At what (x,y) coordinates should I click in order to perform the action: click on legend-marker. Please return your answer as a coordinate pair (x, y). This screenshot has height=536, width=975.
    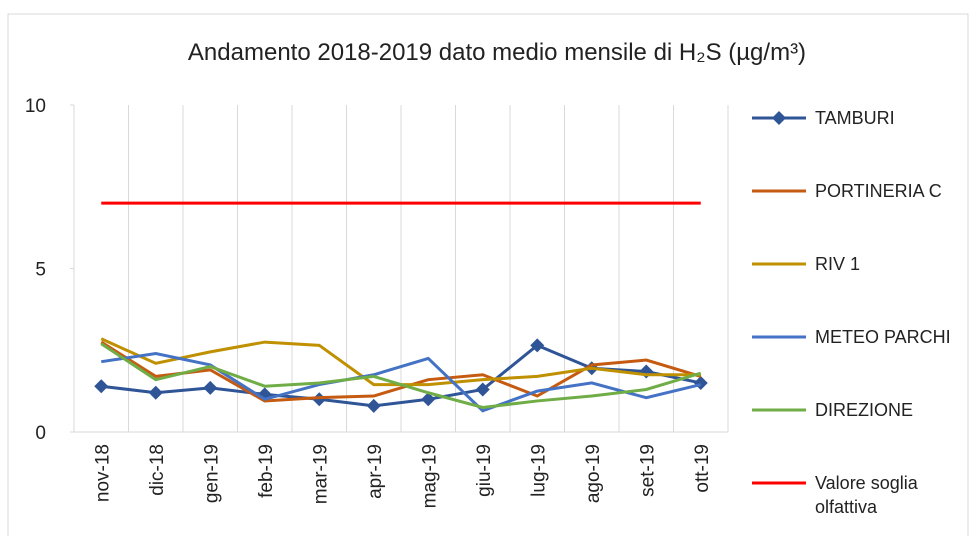
    Looking at the image, I should click on (779, 118).